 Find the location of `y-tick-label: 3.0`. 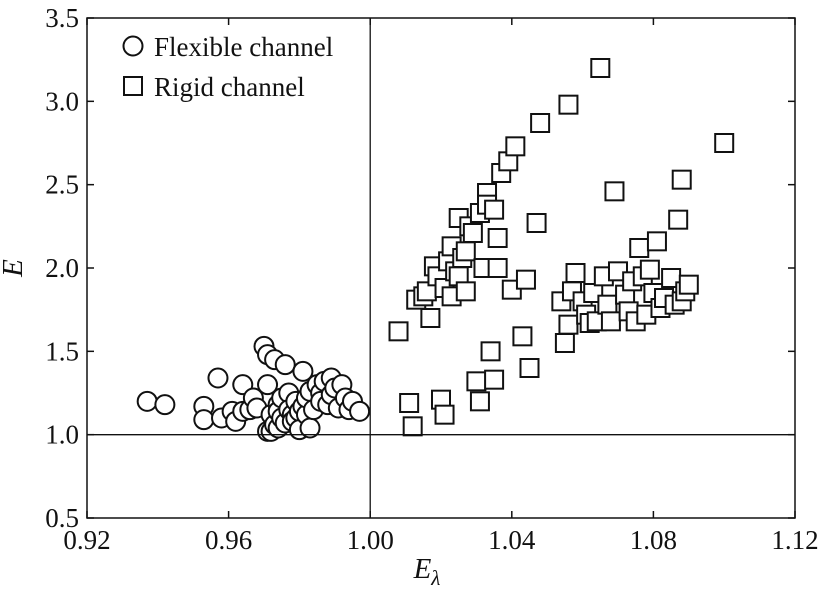

y-tick-label: 3.0 is located at coordinates (62, 101).